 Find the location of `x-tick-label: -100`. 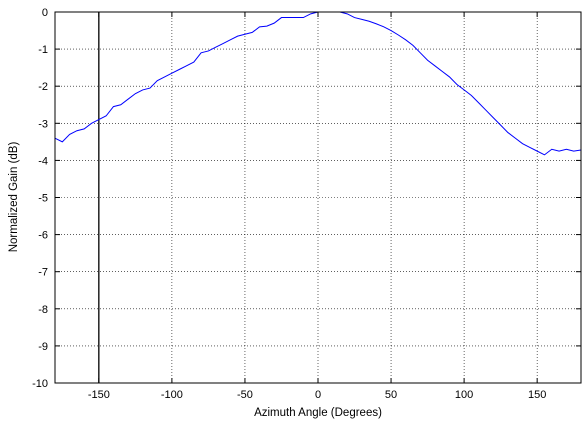

x-tick-label: -100 is located at coordinates (172, 395).